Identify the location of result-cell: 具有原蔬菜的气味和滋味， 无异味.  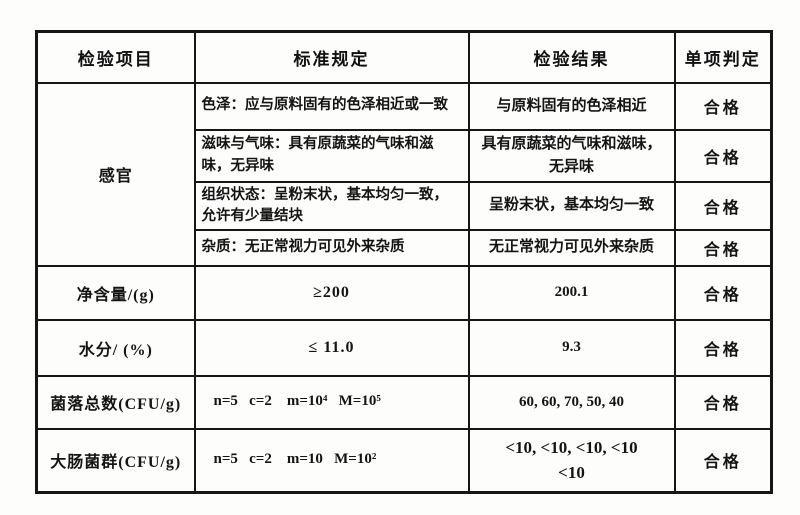
(571, 155).